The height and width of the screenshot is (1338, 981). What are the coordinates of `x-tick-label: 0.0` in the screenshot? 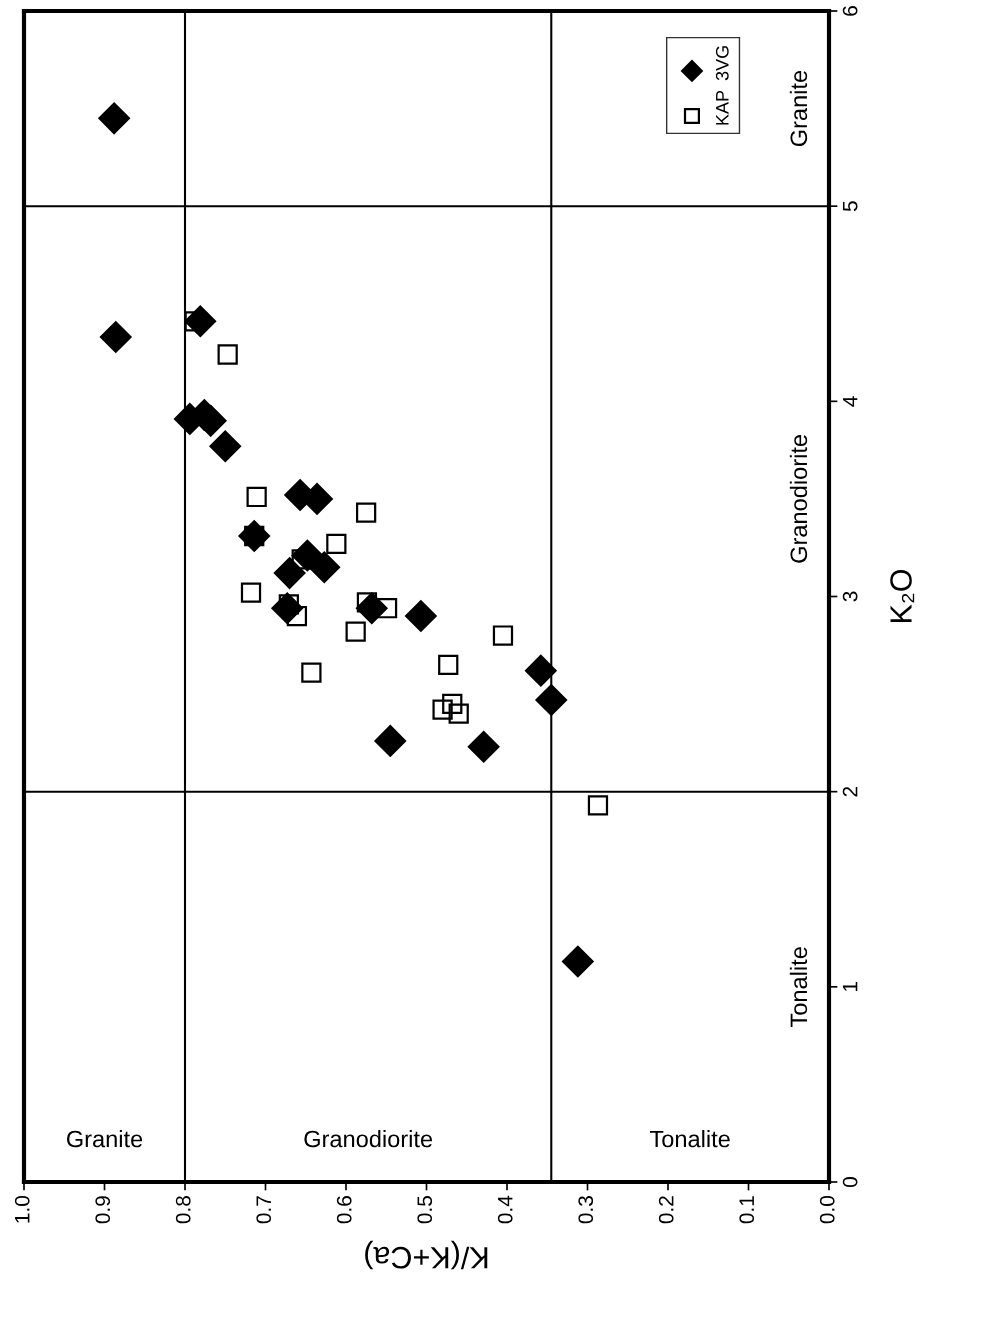 It's located at (827, 1210).